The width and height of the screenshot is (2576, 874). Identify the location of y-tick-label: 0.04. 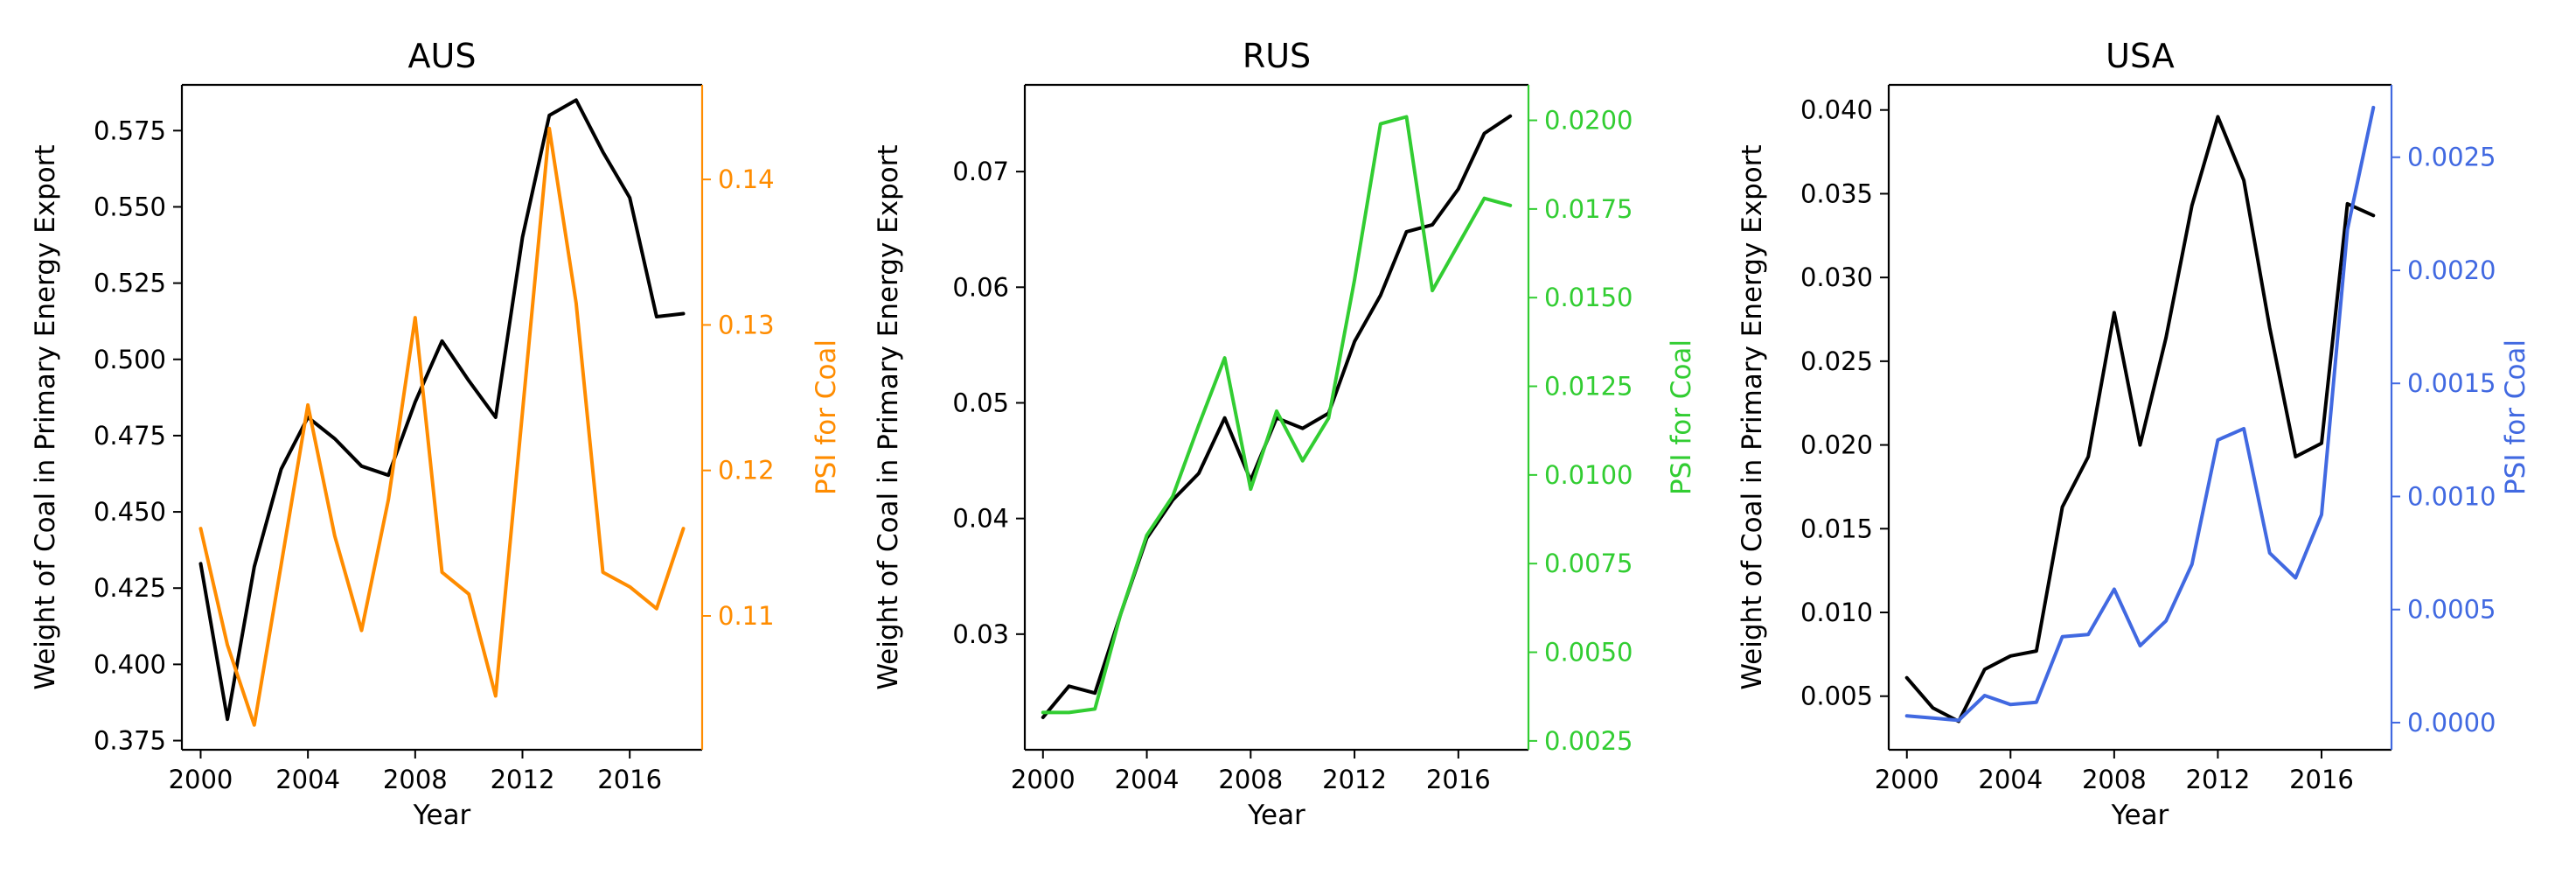
(980, 519).